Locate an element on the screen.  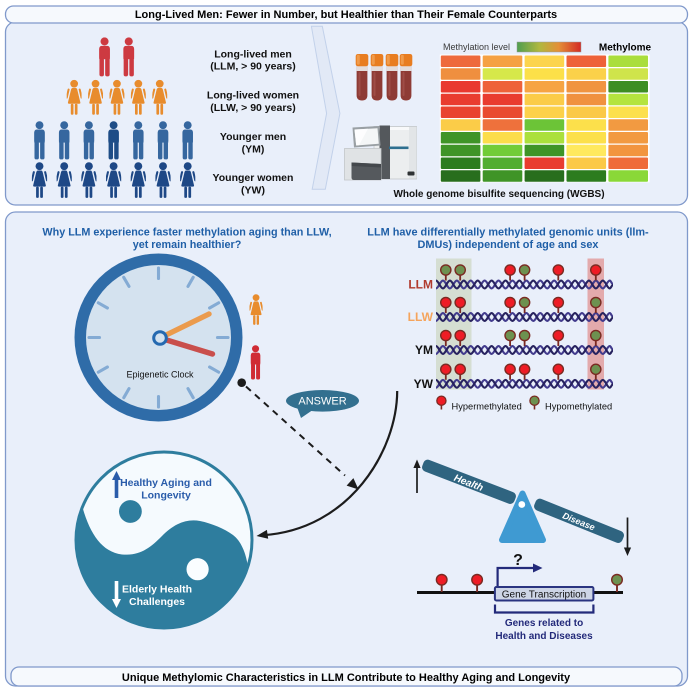
svg-text: (YM) is located at coordinates (253, 149).